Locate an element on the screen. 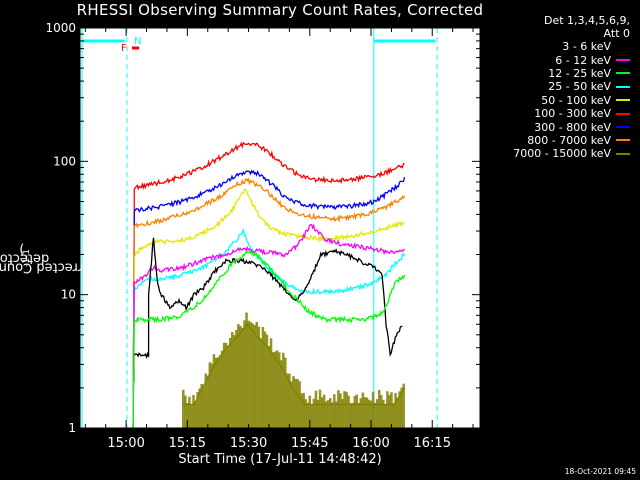  x-tick-label: 16:15 is located at coordinates (432, 443).